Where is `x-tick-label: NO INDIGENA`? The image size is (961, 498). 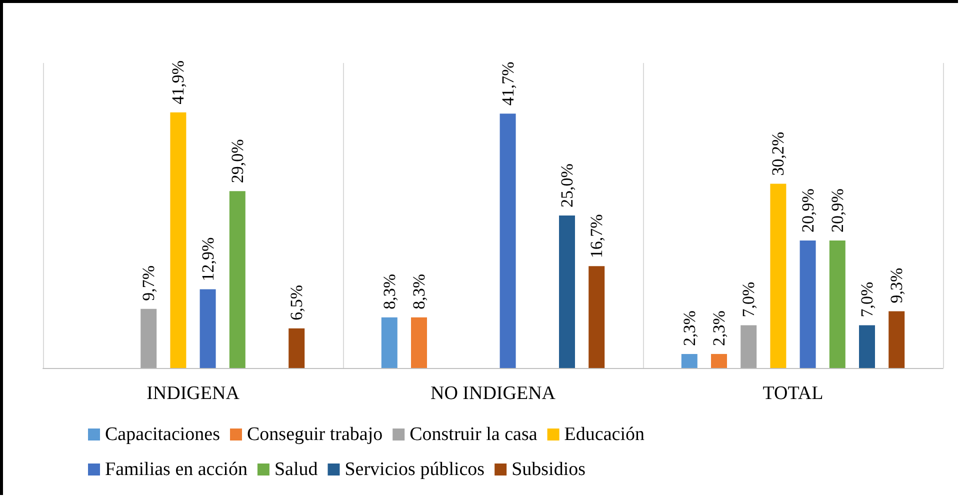 x-tick-label: NO INDIGENA is located at coordinates (493, 393).